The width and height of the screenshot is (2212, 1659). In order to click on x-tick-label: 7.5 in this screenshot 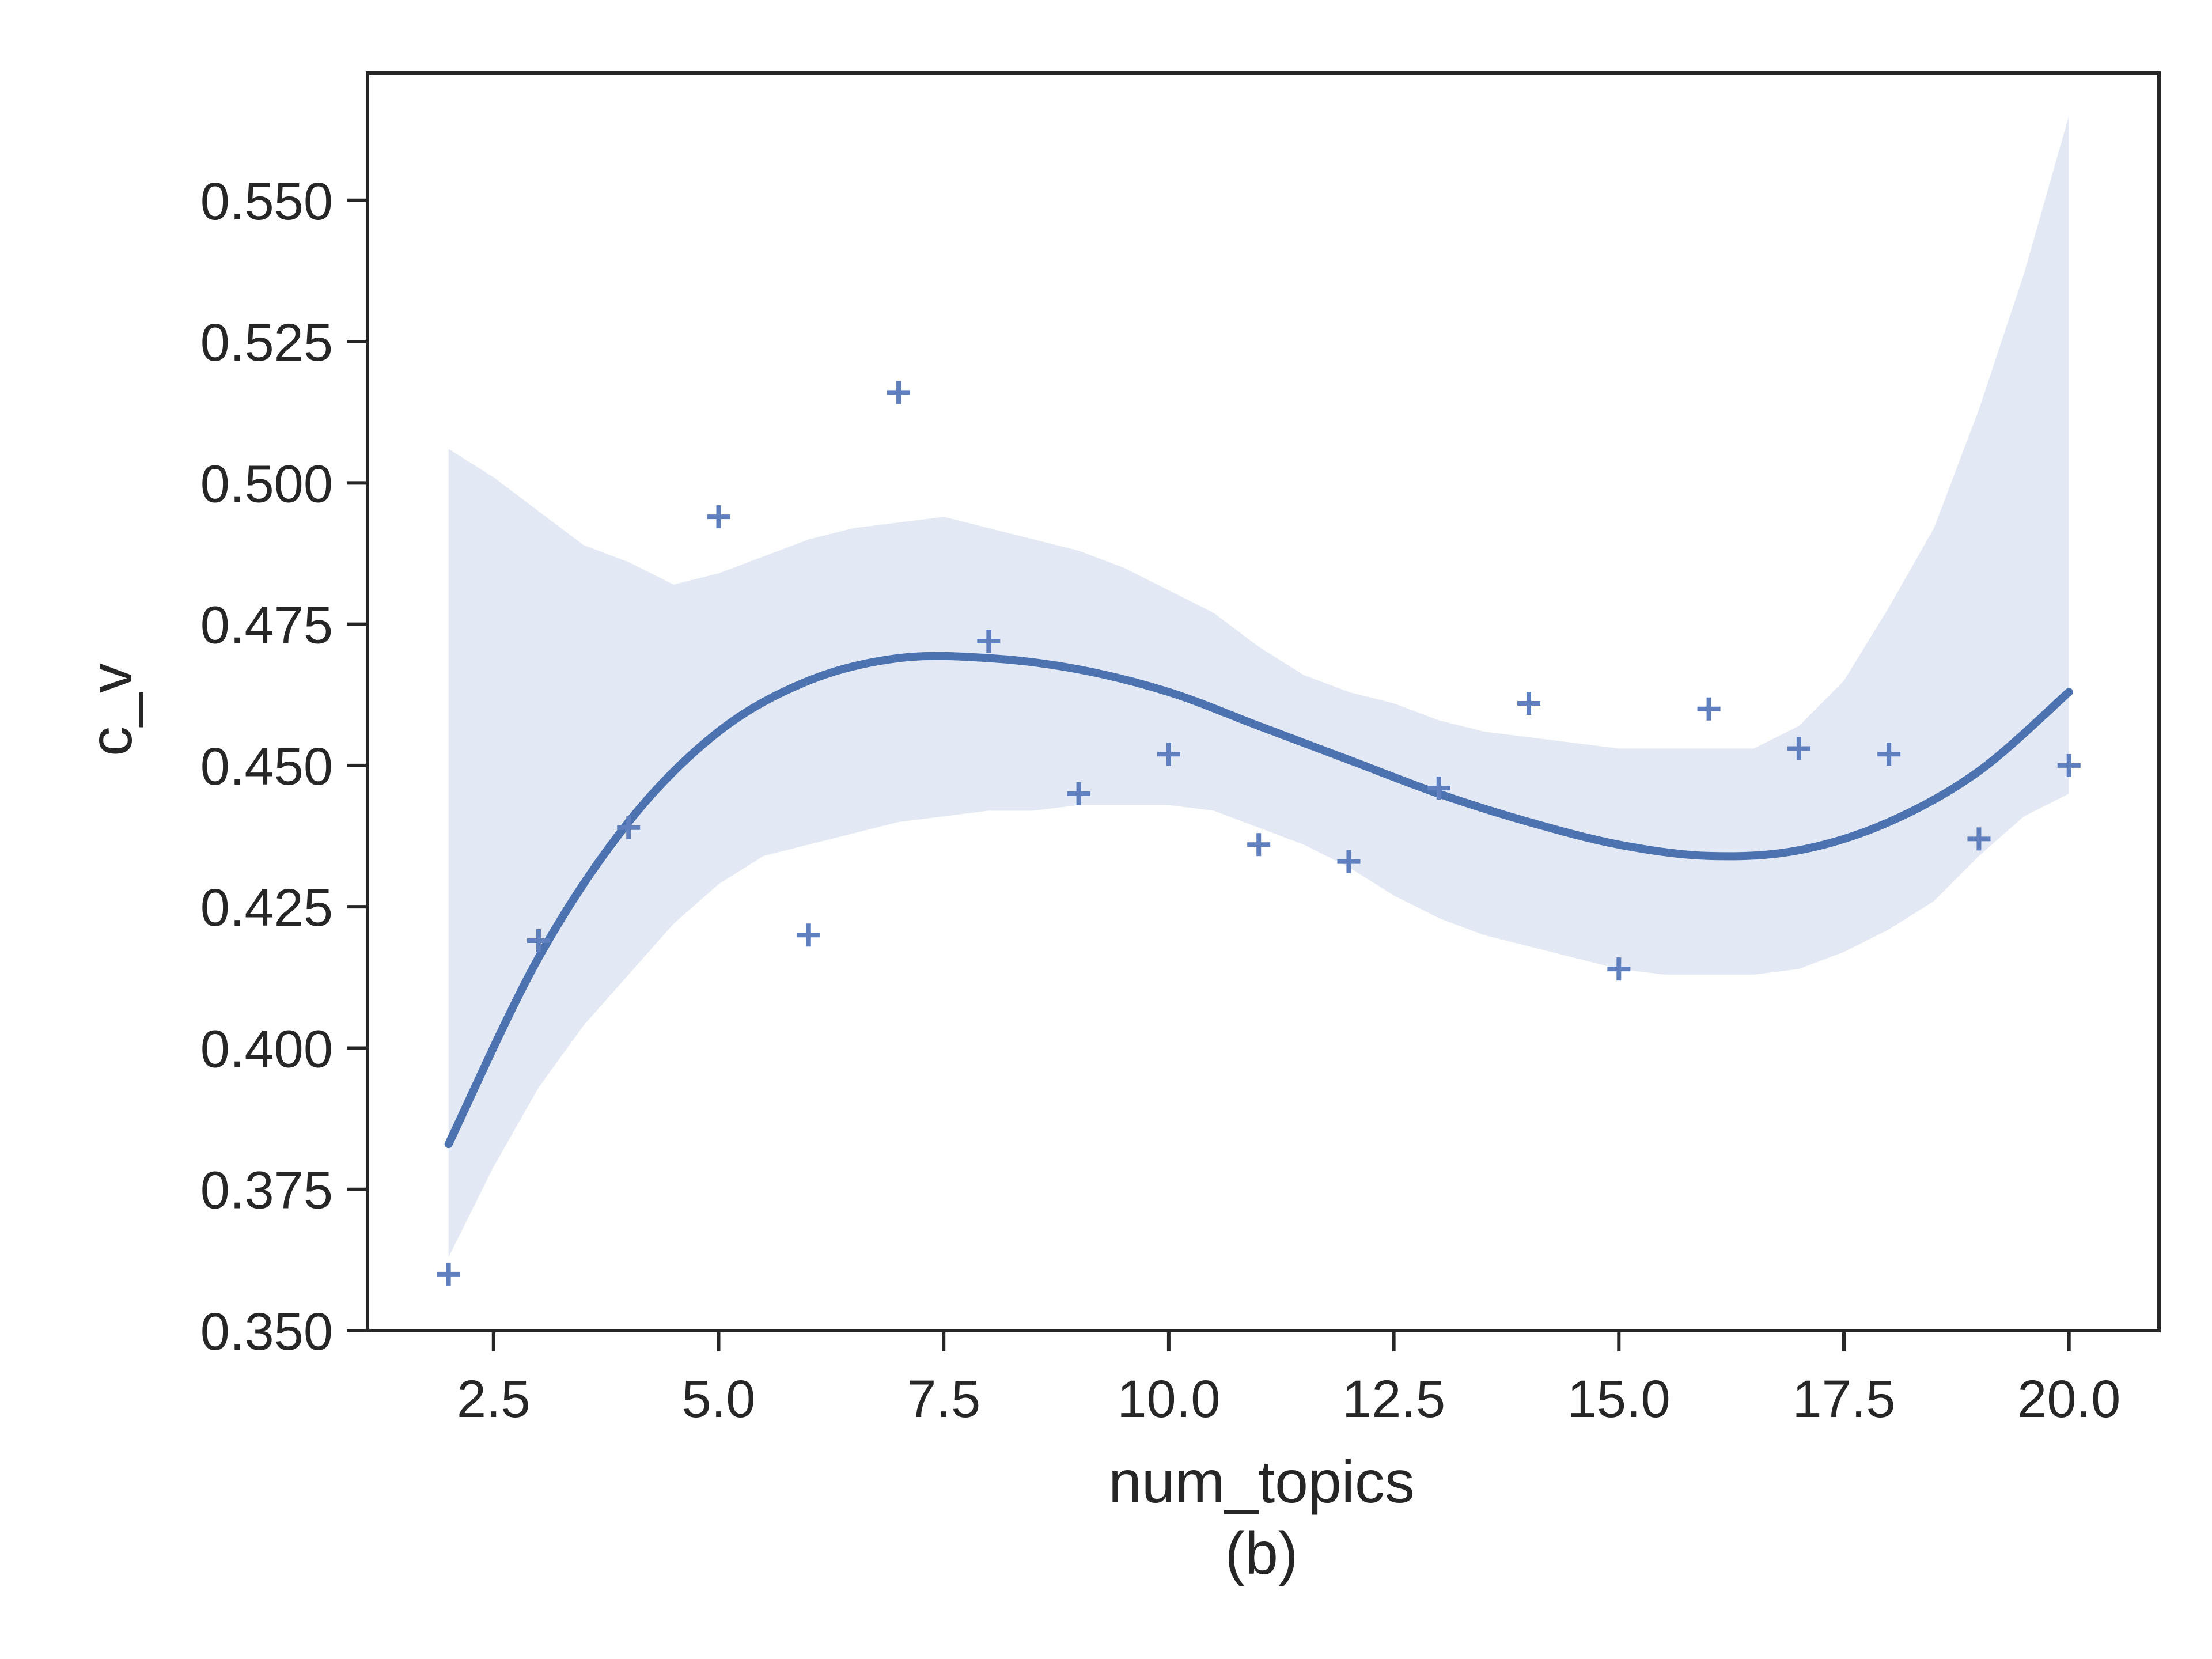, I will do `click(943, 1399)`.